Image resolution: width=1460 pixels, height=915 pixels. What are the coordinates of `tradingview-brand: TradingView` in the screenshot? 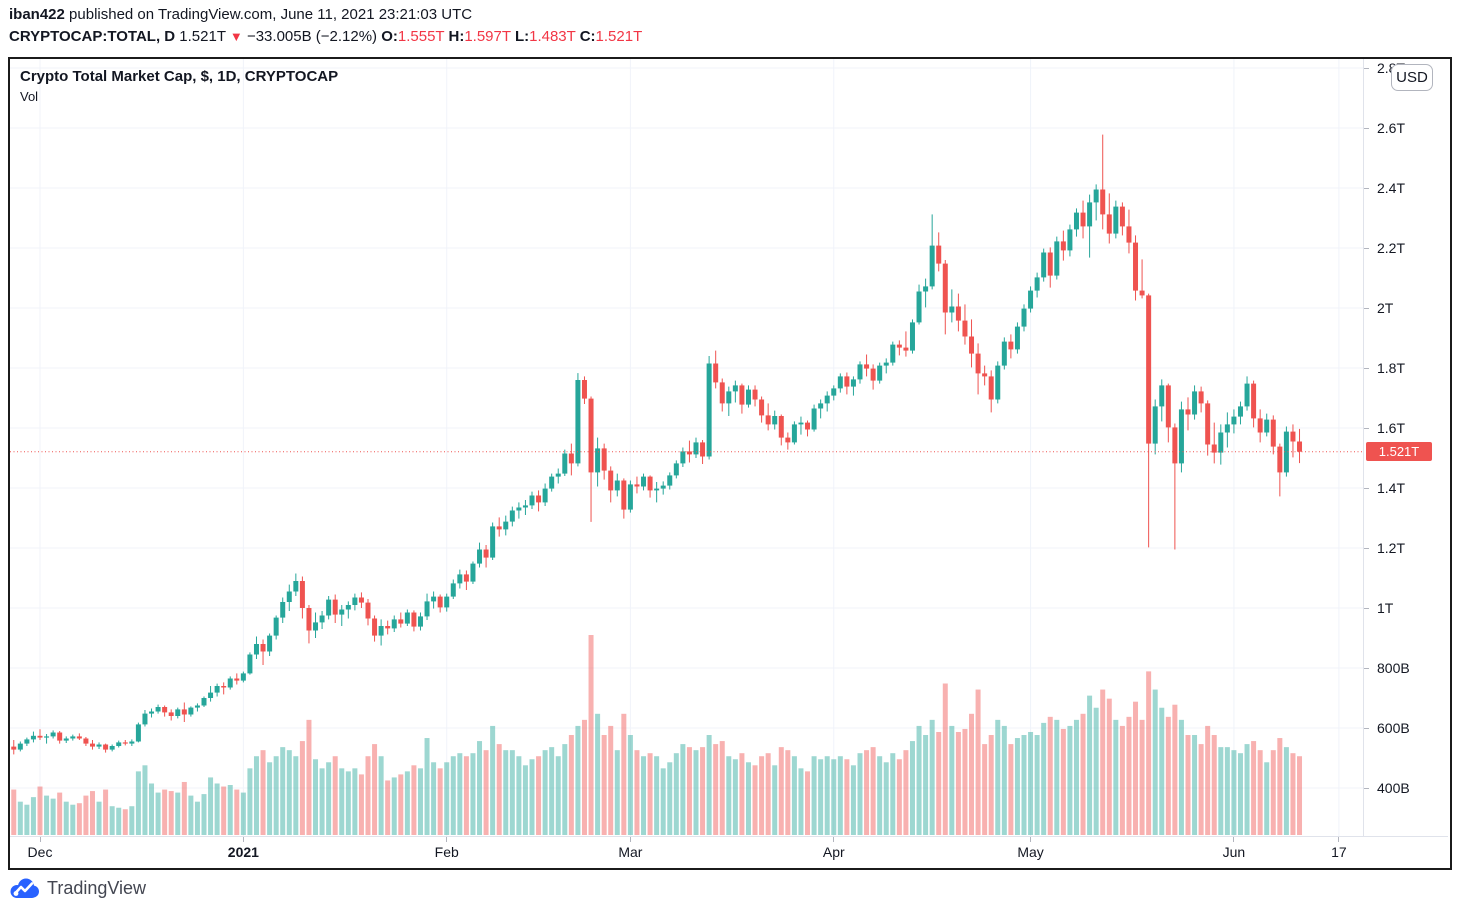 It's located at (78, 888).